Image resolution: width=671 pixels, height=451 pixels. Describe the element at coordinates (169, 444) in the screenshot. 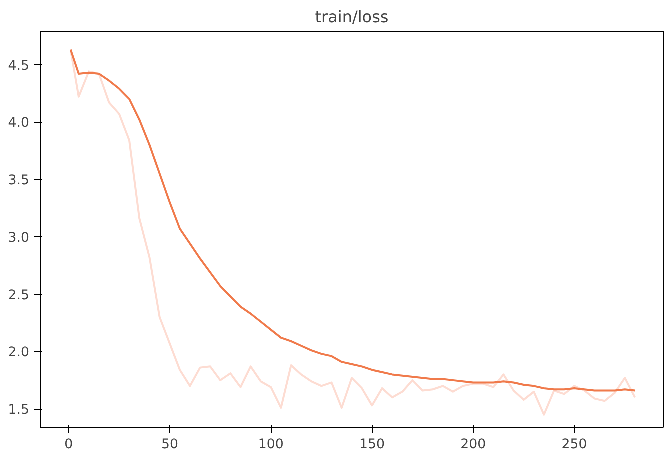

I see `x-tick-label: 50` at that location.